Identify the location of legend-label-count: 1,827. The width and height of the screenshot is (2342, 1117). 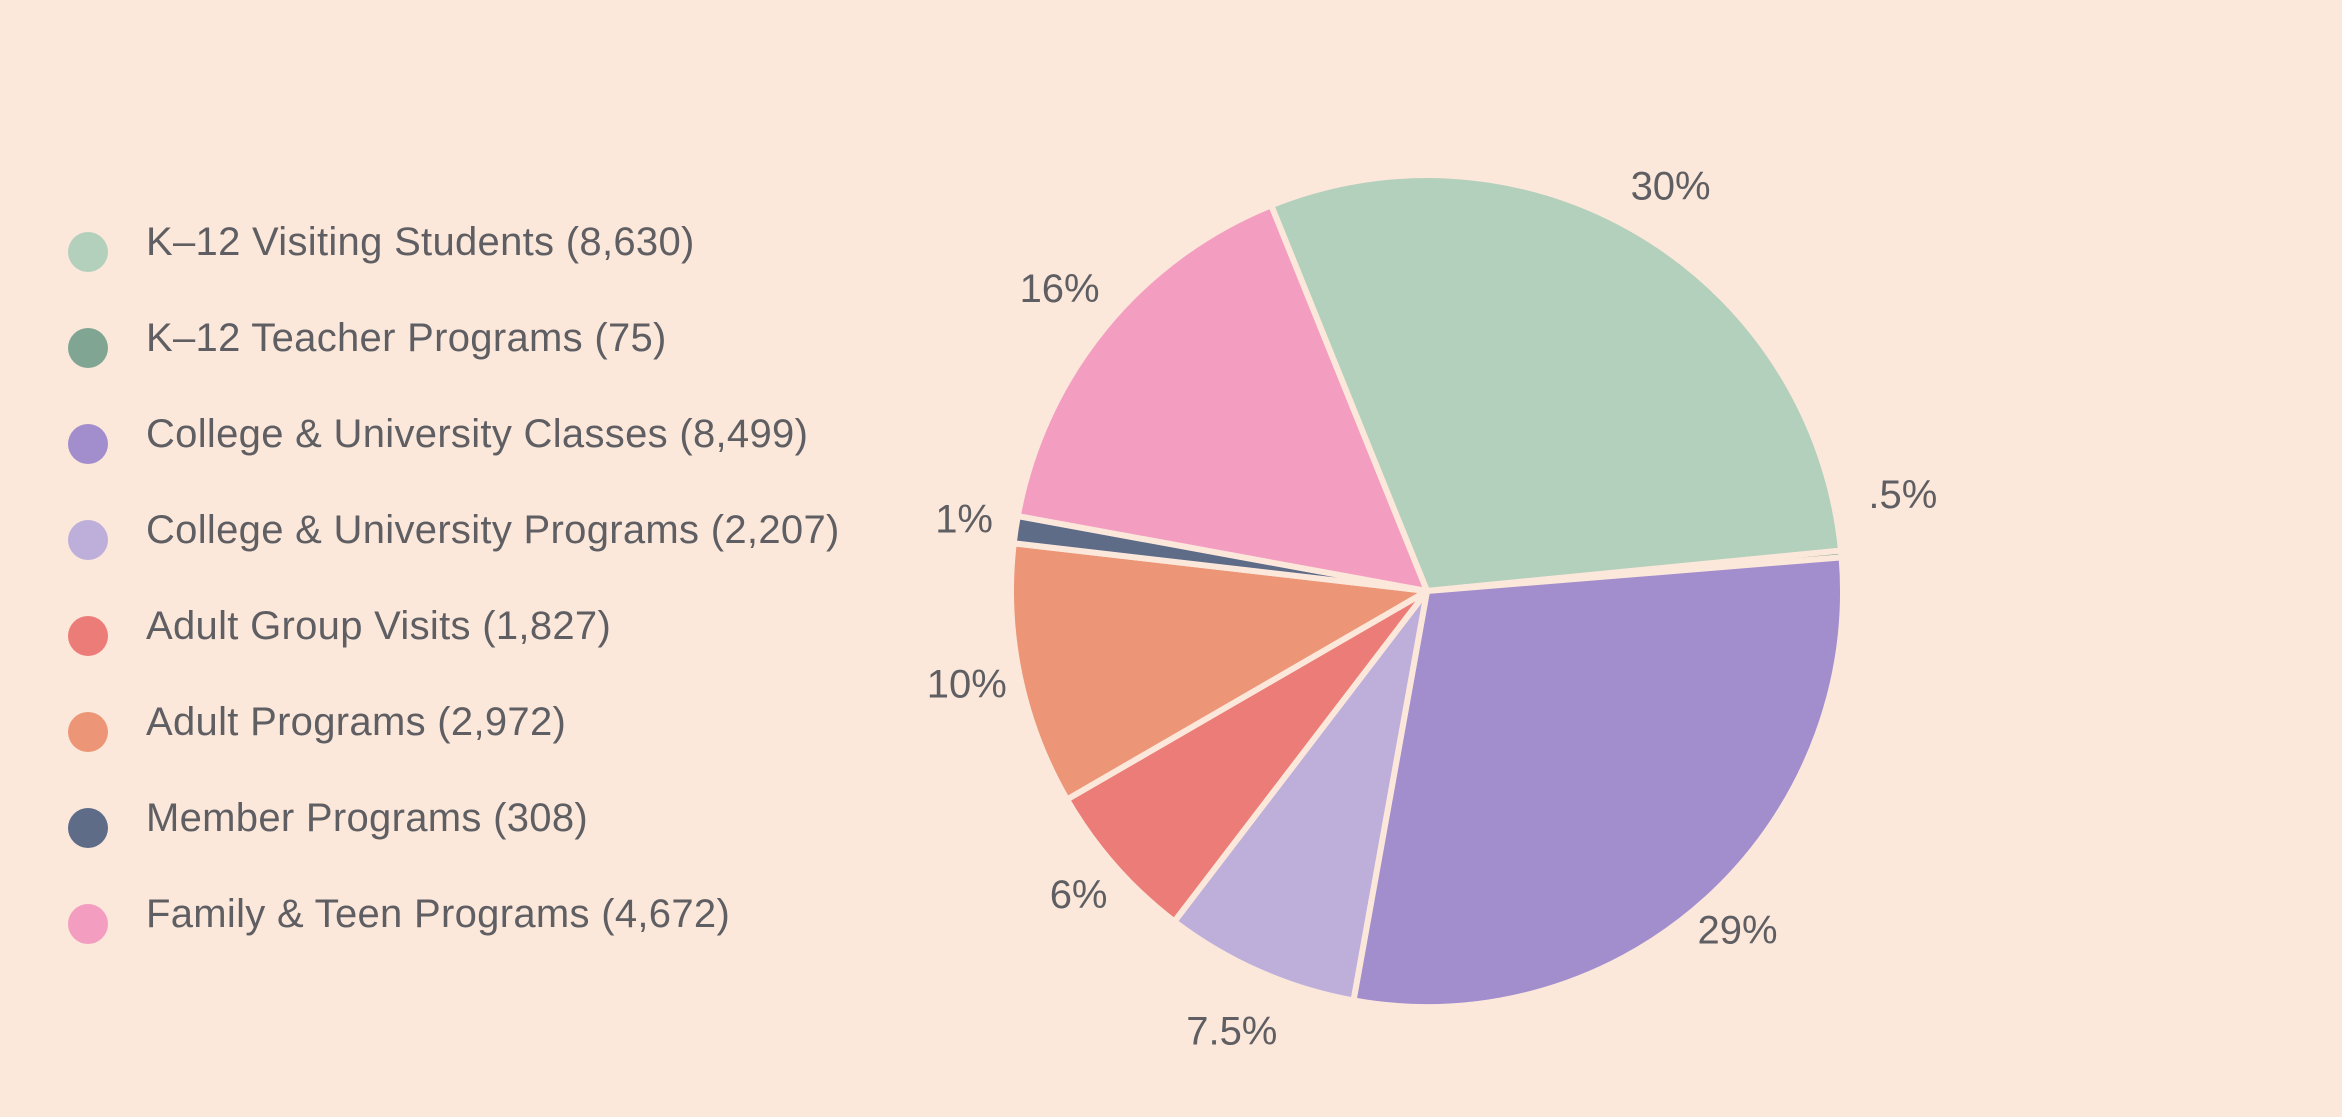
(546, 626).